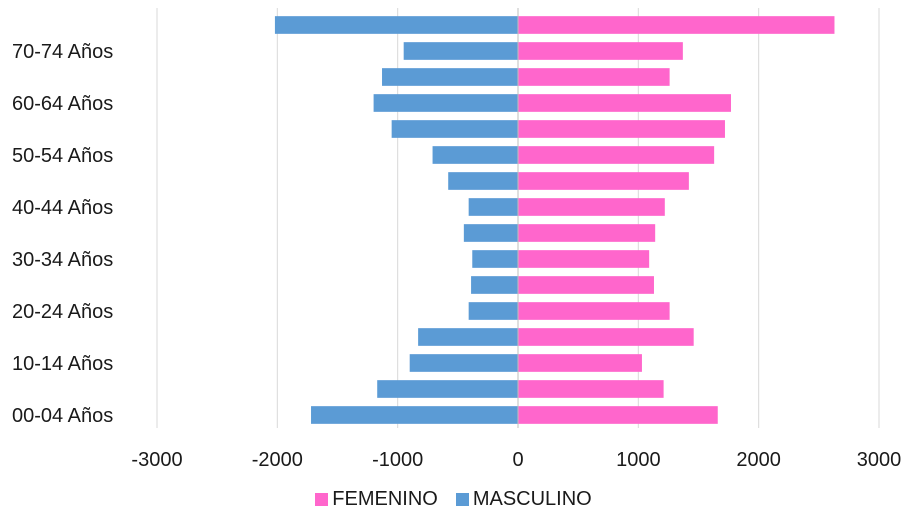  What do you see at coordinates (322, 499) in the screenshot?
I see `legend-swatch-femenino` at bounding box center [322, 499].